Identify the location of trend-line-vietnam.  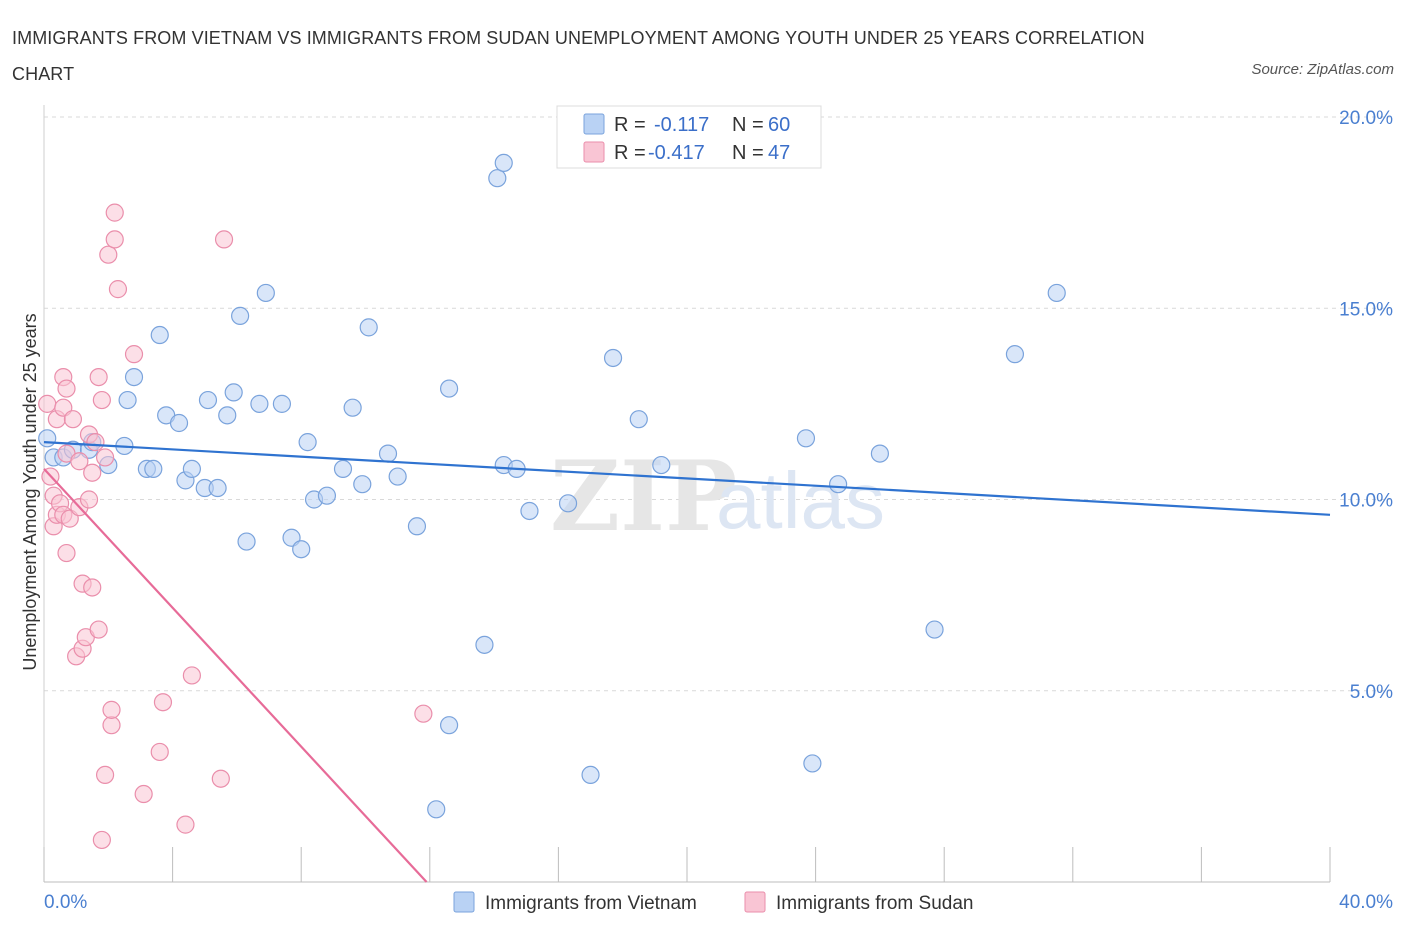
(687, 478).